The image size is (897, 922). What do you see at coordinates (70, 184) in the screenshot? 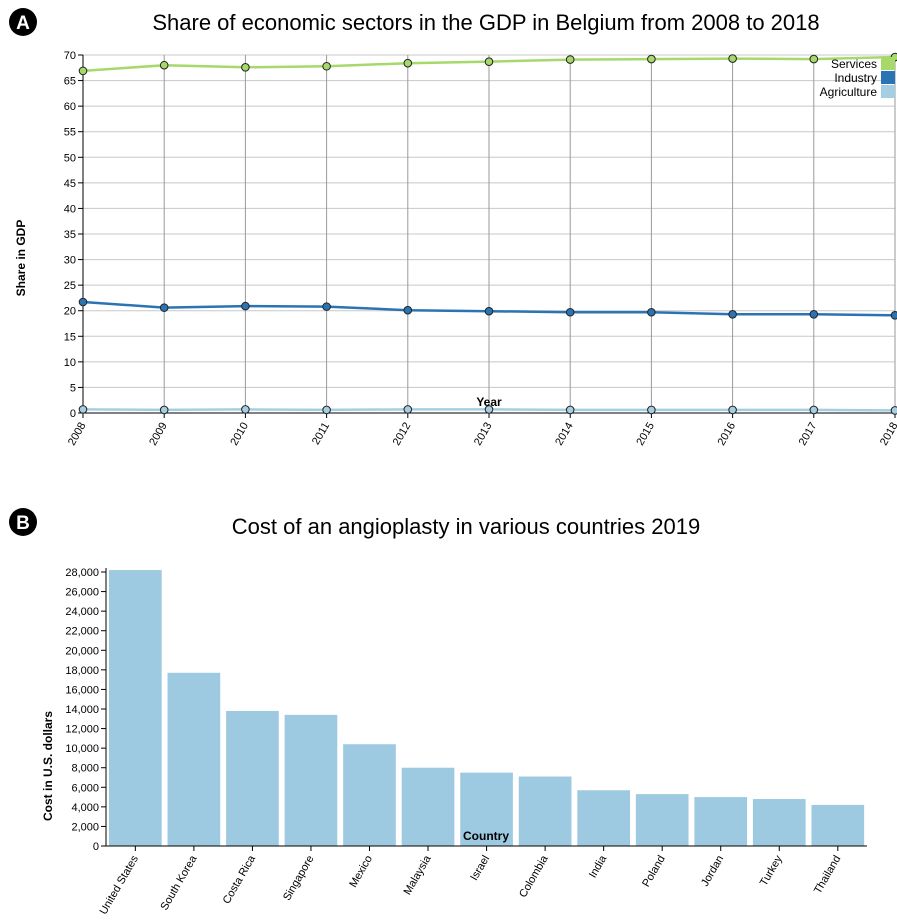
I see `y-tick-label: 45` at bounding box center [70, 184].